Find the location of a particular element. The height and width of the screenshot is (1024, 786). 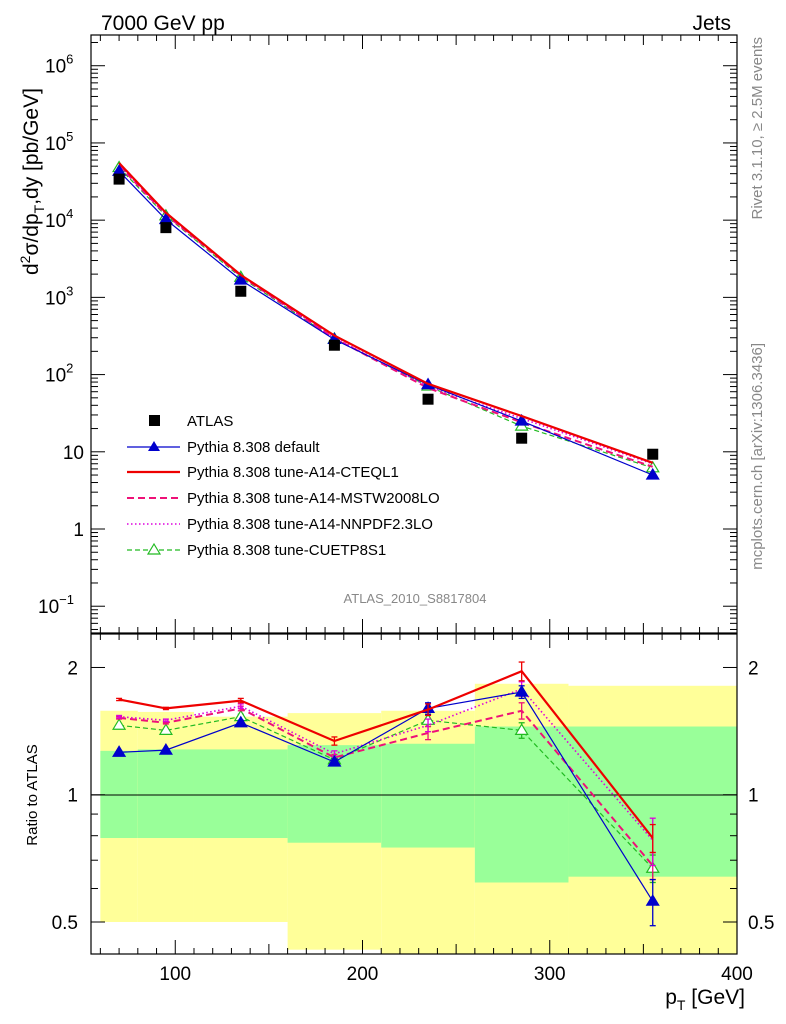

legend-nnpdf-label: Pythia 8.308 tune-A14-NNPDF2.3LO is located at coordinates (310, 524).